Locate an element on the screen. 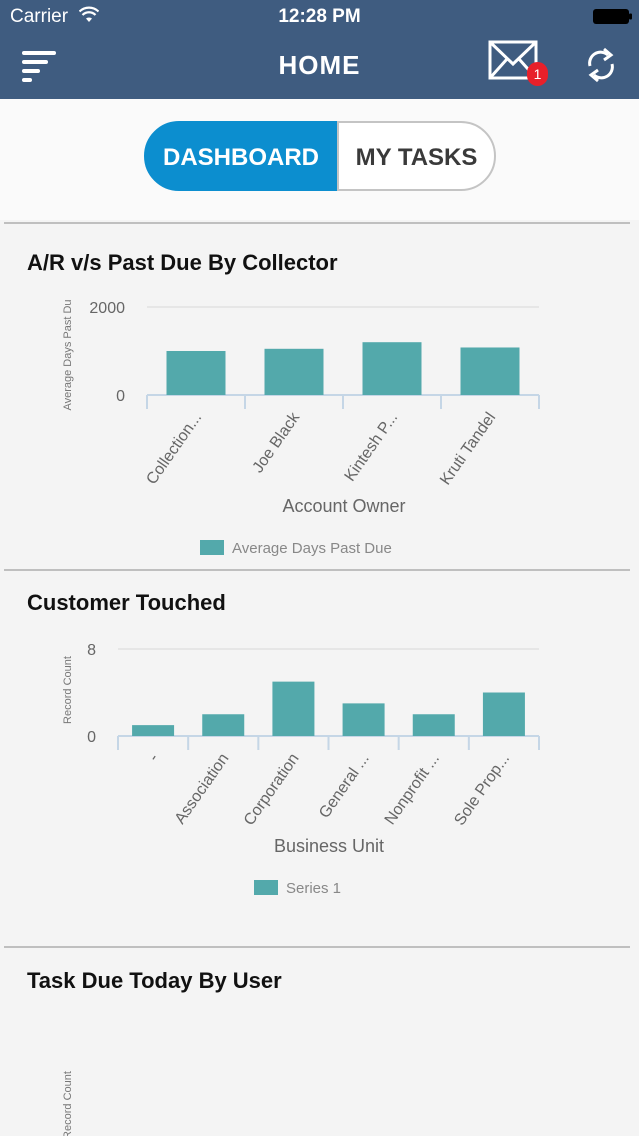 The image size is (639, 1136). tab-area: DASHBOARD MY TASKS is located at coordinates (319, 159).